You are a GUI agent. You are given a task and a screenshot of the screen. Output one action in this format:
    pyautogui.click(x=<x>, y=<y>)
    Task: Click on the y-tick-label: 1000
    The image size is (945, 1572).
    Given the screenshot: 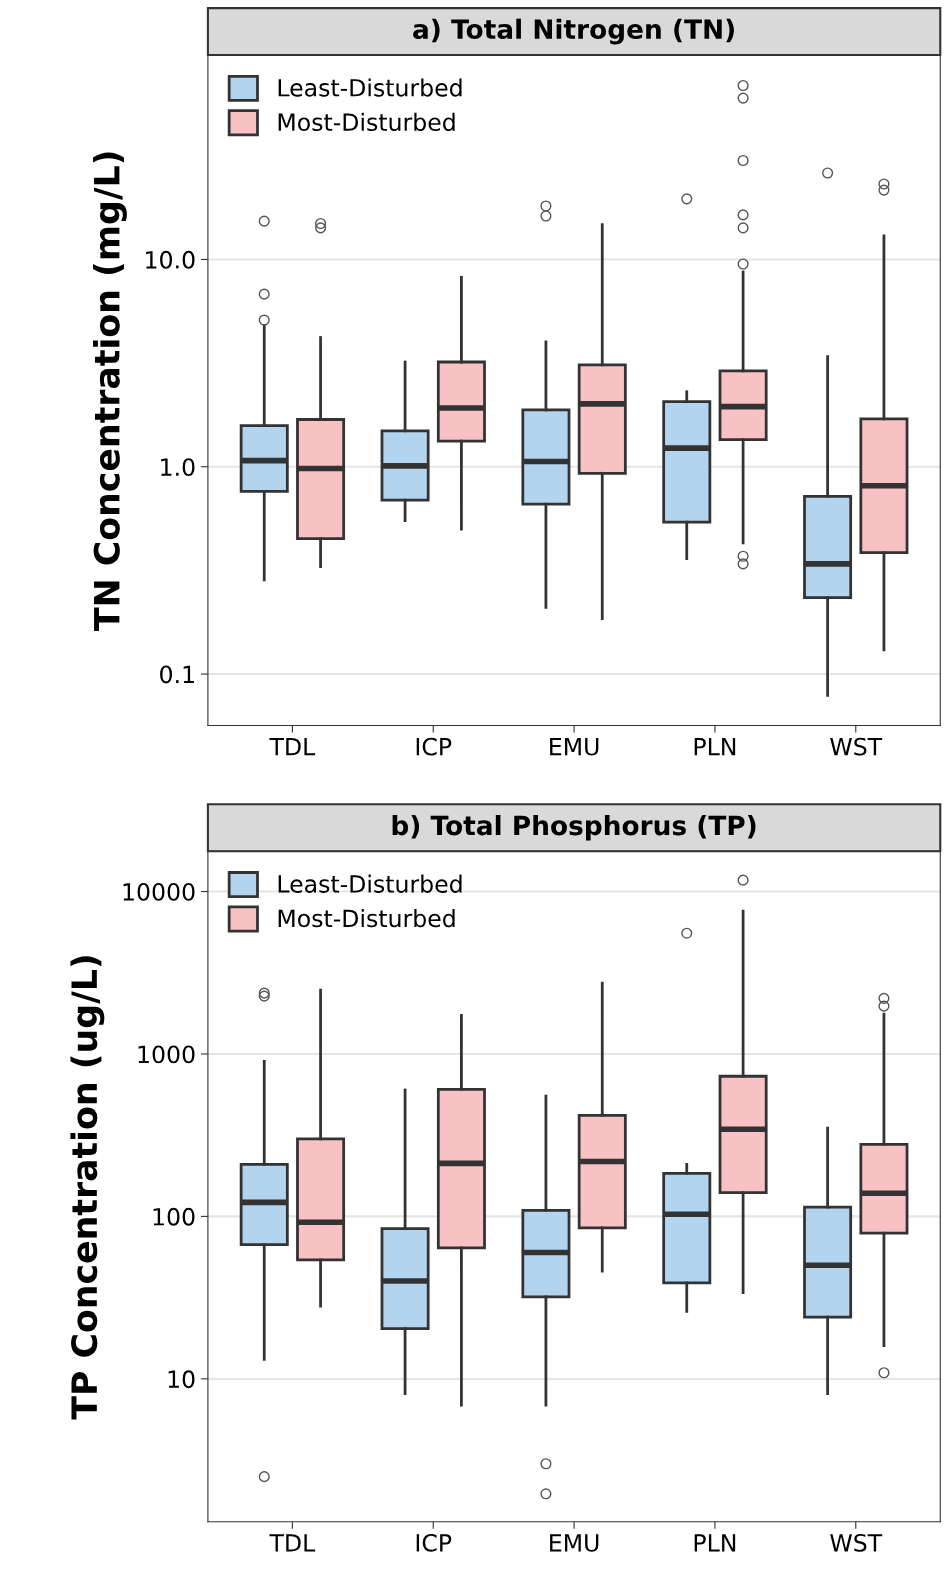 What is the action you would take?
    pyautogui.click(x=166, y=1054)
    